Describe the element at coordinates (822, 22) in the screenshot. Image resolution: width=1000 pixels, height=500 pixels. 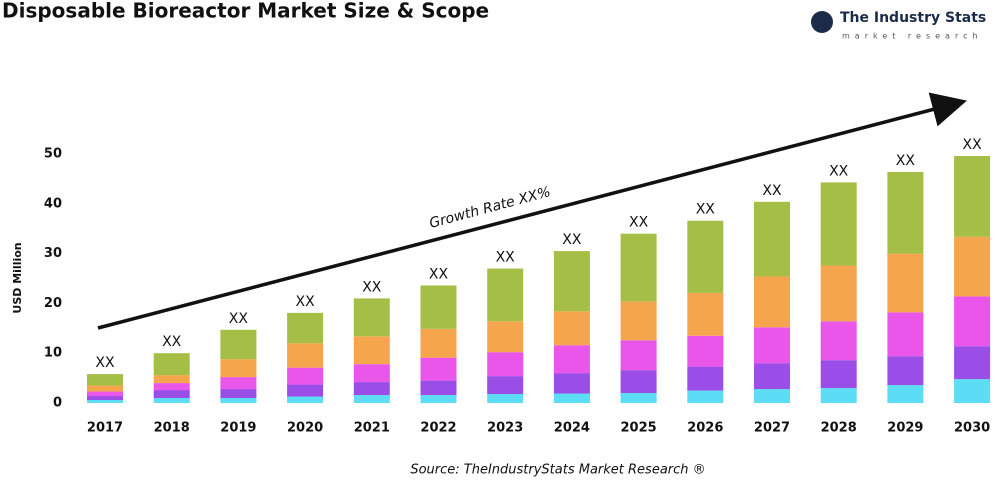
I see `logo-icon` at that location.